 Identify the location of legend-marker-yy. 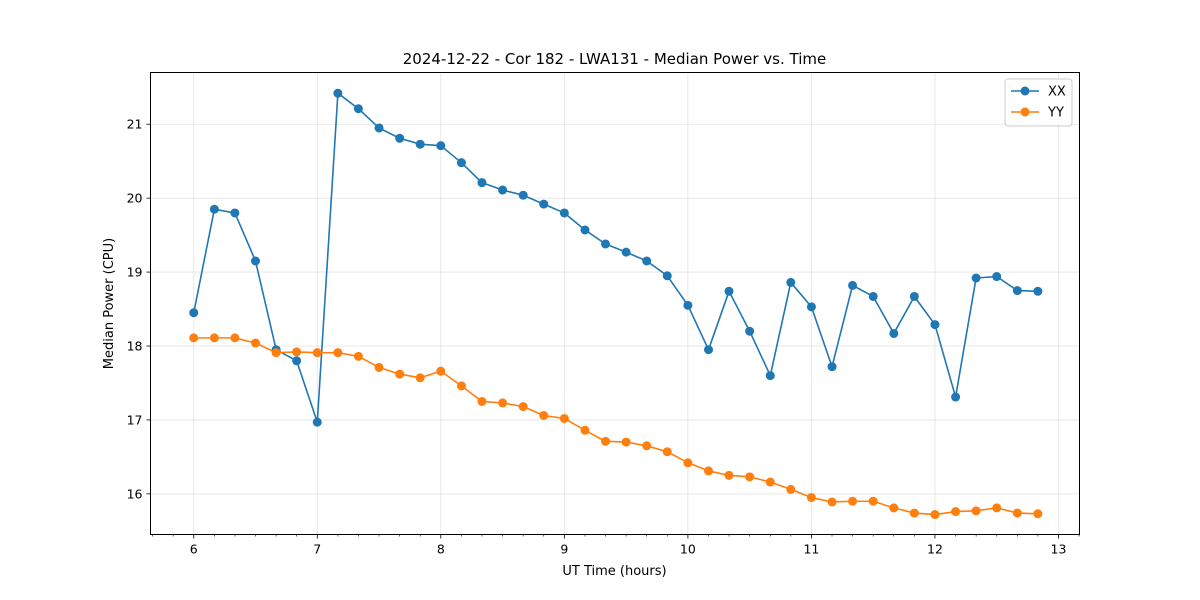
(1025, 112).